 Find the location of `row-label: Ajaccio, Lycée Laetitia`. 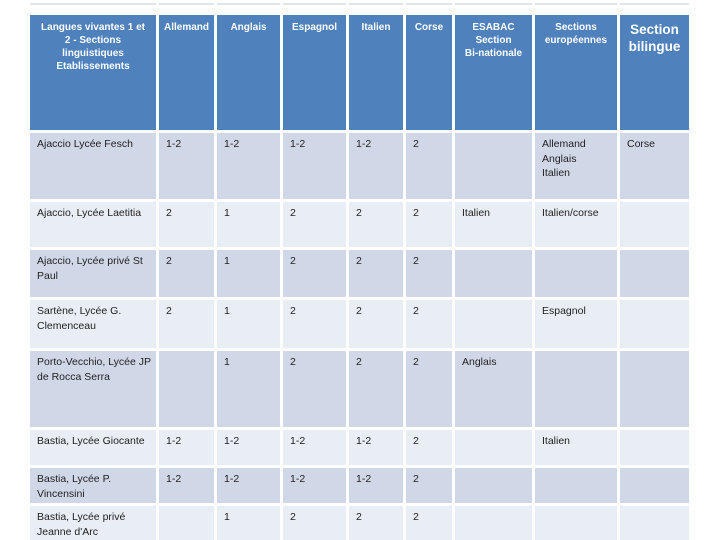

row-label: Ajaccio, Lycée Laetitia is located at coordinates (93, 224).